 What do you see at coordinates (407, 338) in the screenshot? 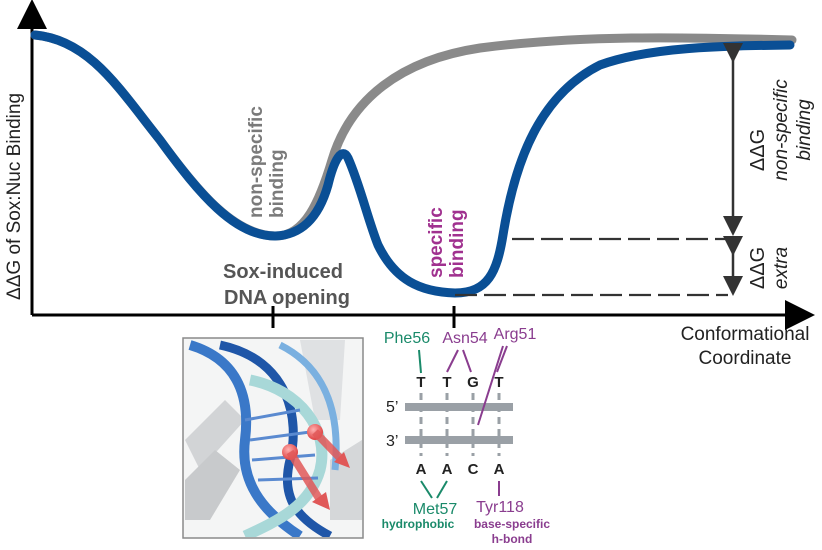
I see `residue-phe56: Phe56` at bounding box center [407, 338].